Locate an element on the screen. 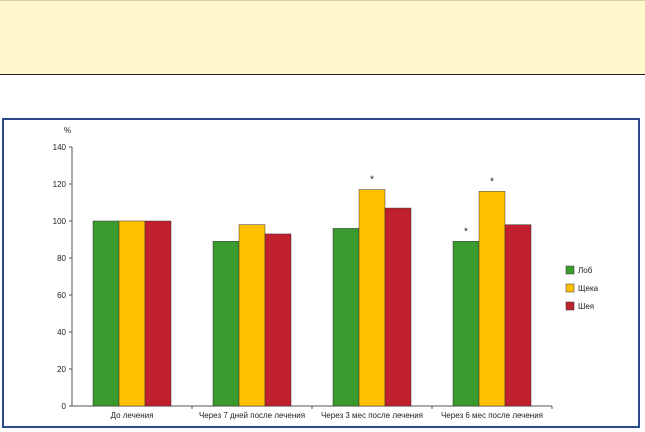 The image size is (645, 432). subheader-band is located at coordinates (322, 52).